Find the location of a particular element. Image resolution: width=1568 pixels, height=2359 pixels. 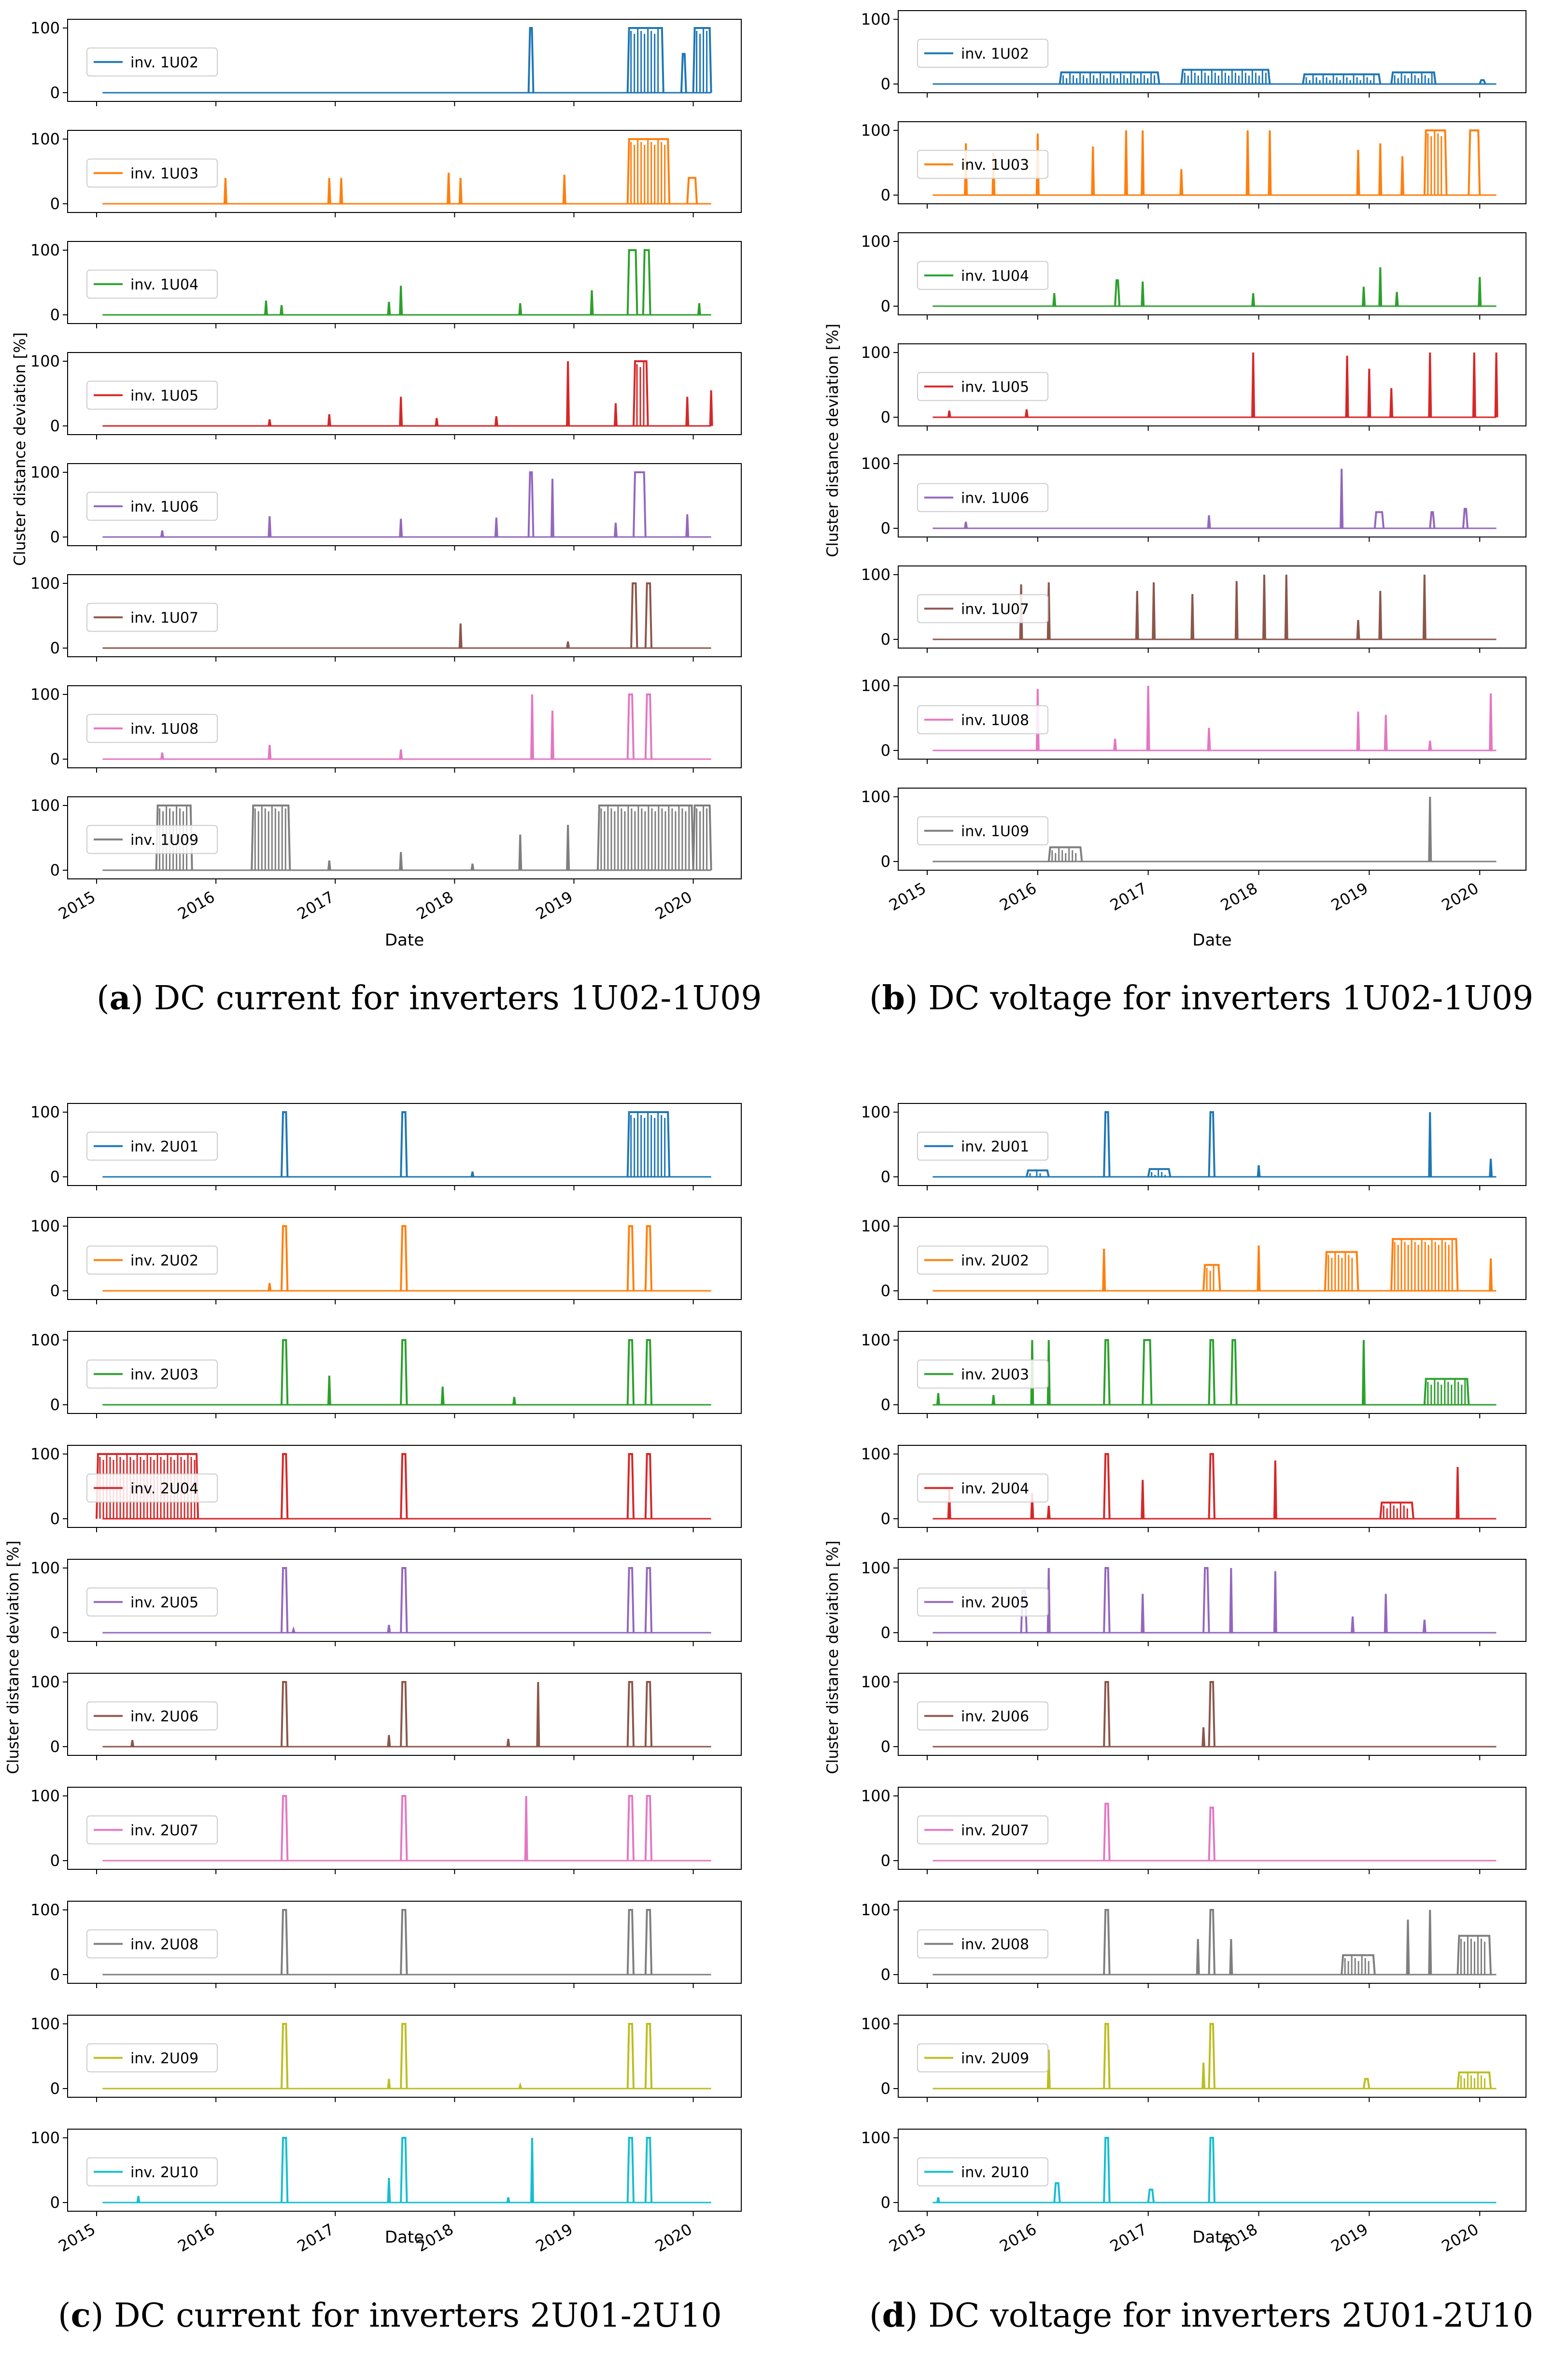

legend-label: inv. 2U10 is located at coordinates (164, 2172).